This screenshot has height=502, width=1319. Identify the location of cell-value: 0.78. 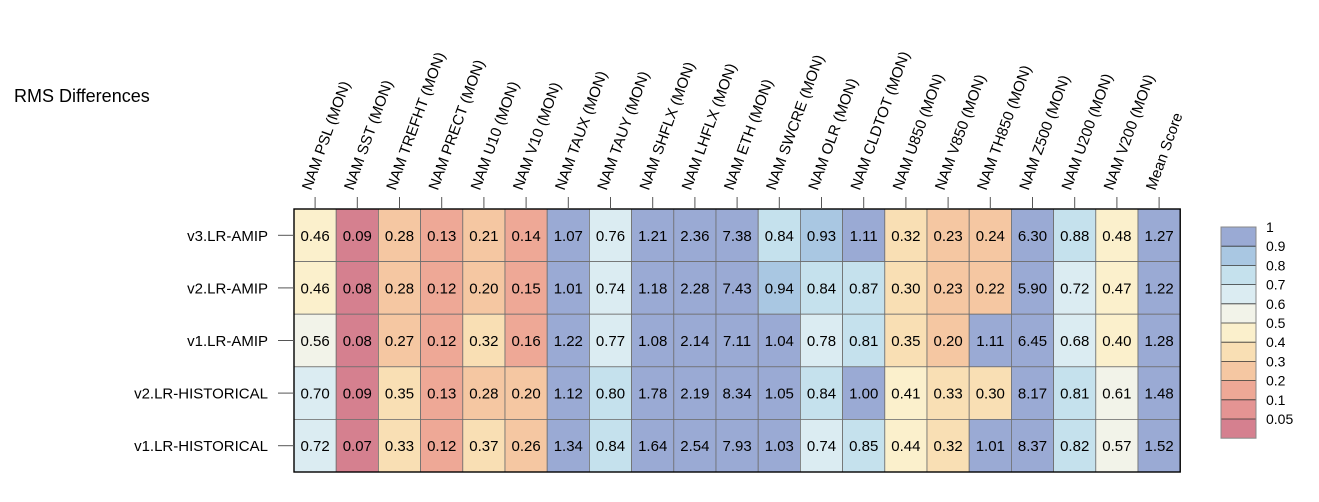
(821, 341).